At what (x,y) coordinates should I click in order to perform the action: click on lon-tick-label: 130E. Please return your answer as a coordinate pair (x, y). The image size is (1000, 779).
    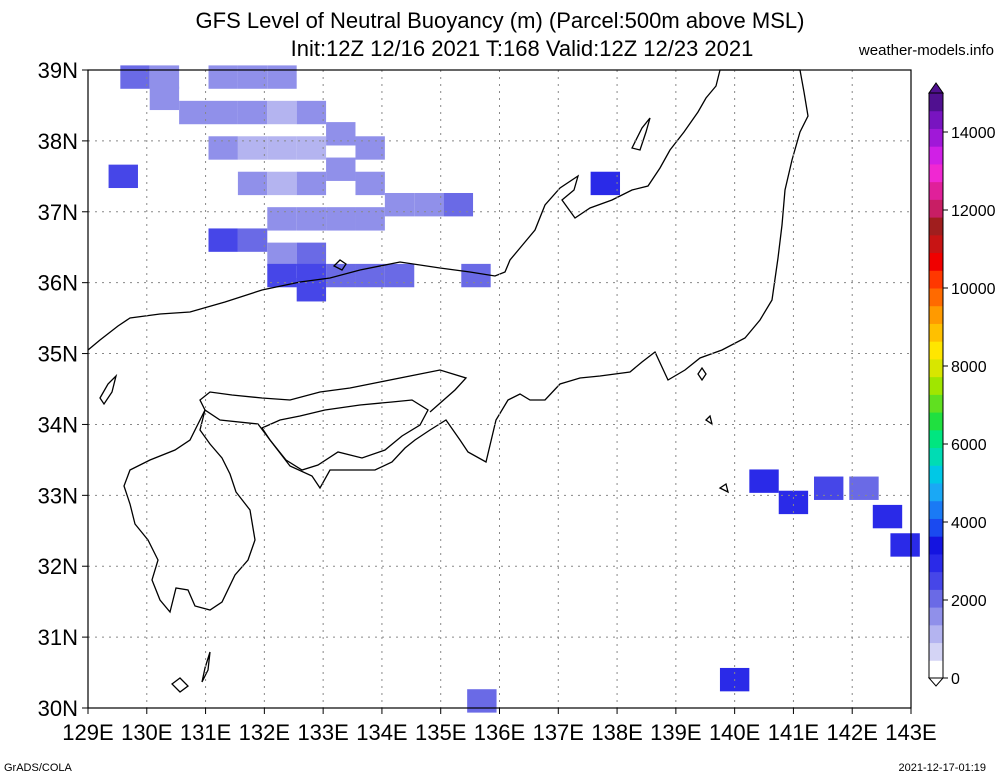
    Looking at the image, I should click on (146, 732).